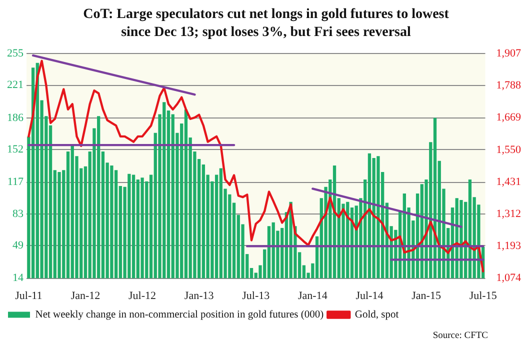  I want to click on y-tick-label: 83, so click(18, 214).